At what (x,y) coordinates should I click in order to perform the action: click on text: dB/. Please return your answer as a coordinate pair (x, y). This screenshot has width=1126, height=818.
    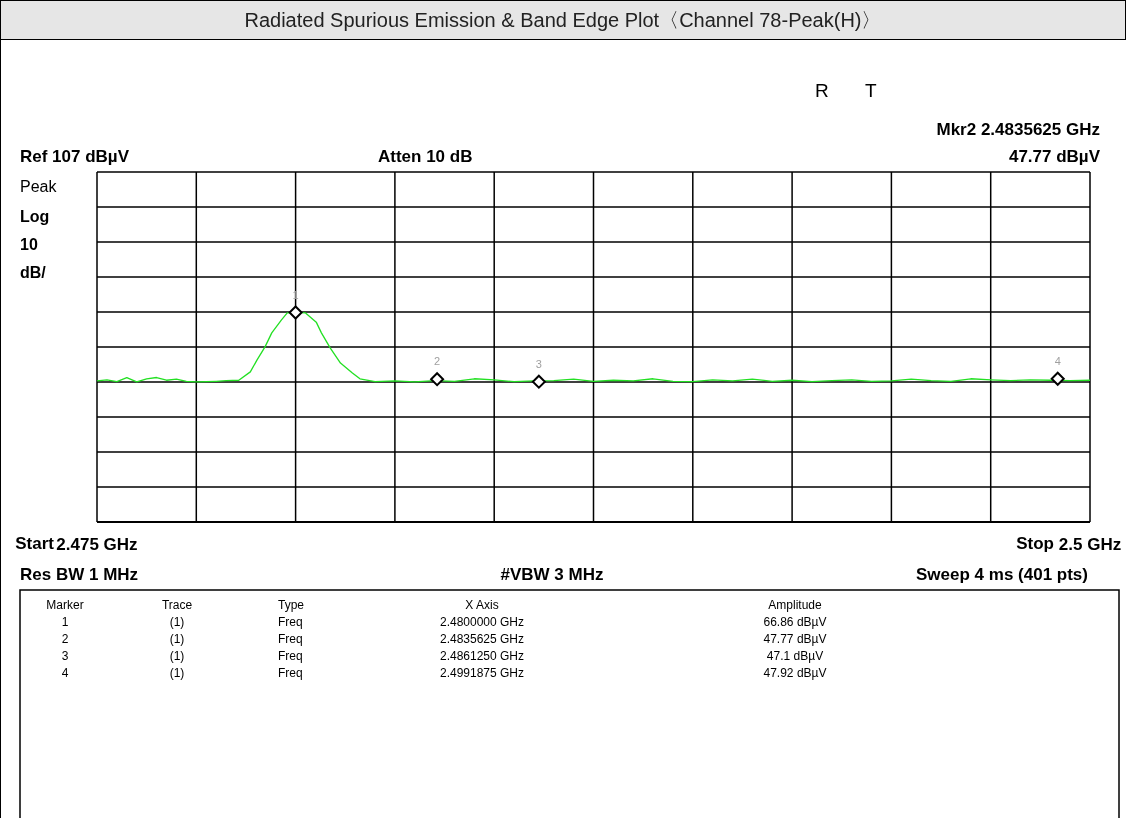
    Looking at the image, I should click on (33, 272).